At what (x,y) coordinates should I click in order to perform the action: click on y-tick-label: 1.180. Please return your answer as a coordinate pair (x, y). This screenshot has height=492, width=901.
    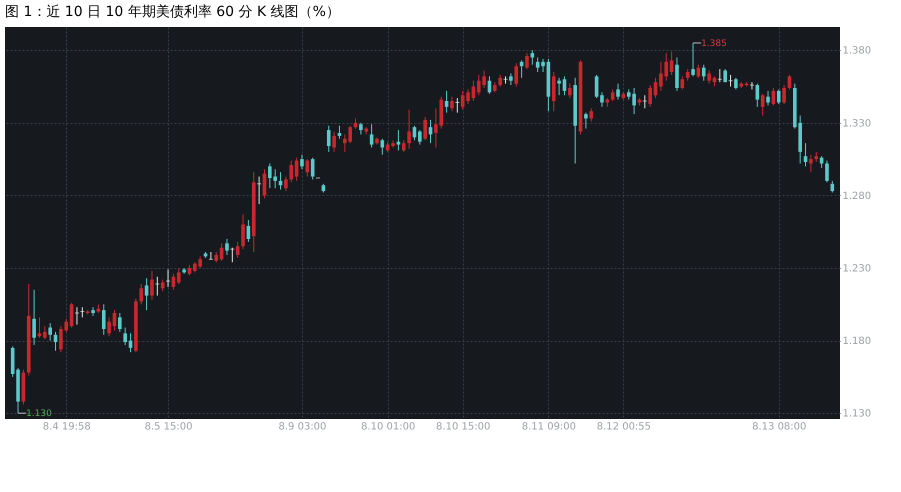
    Looking at the image, I should click on (857, 342).